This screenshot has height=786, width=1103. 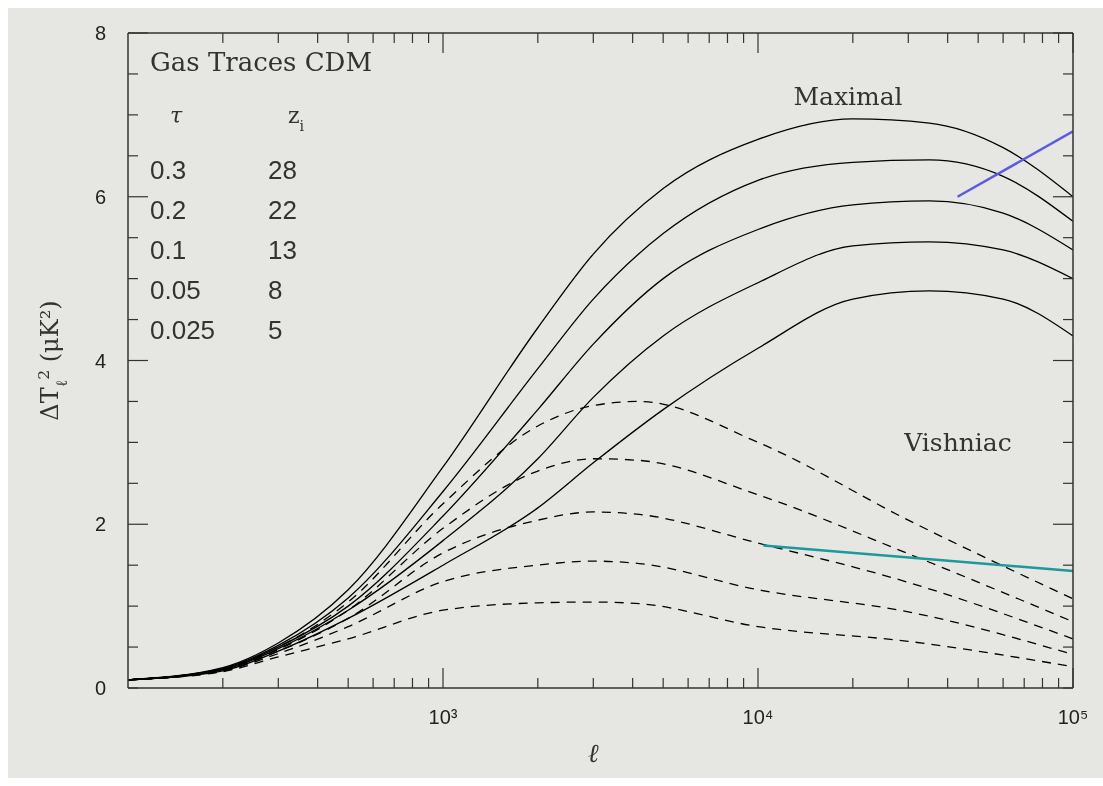 What do you see at coordinates (275, 330) in the screenshot?
I see `annotation: 5` at bounding box center [275, 330].